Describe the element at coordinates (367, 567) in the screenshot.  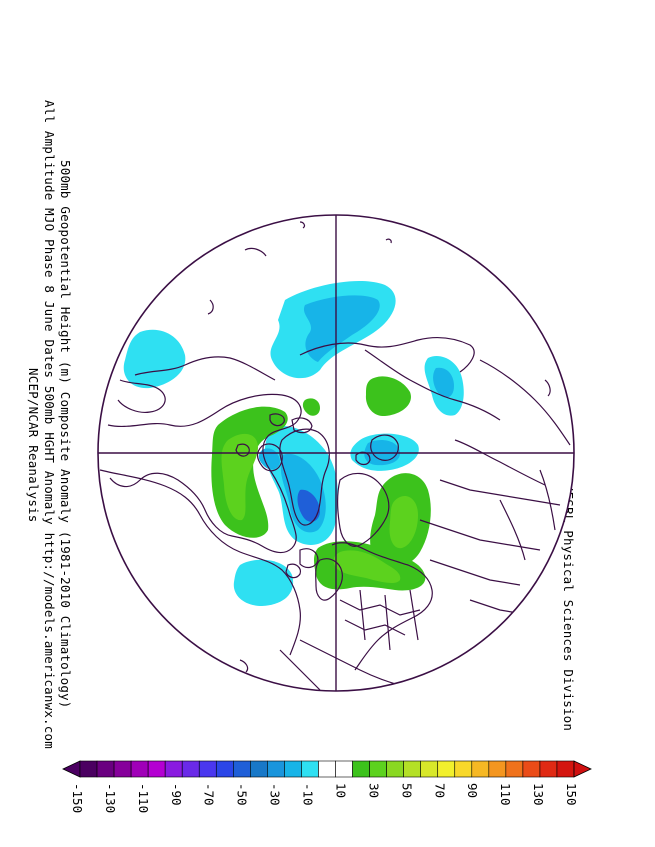
I see `pos-anomaly-europe-core` at that location.